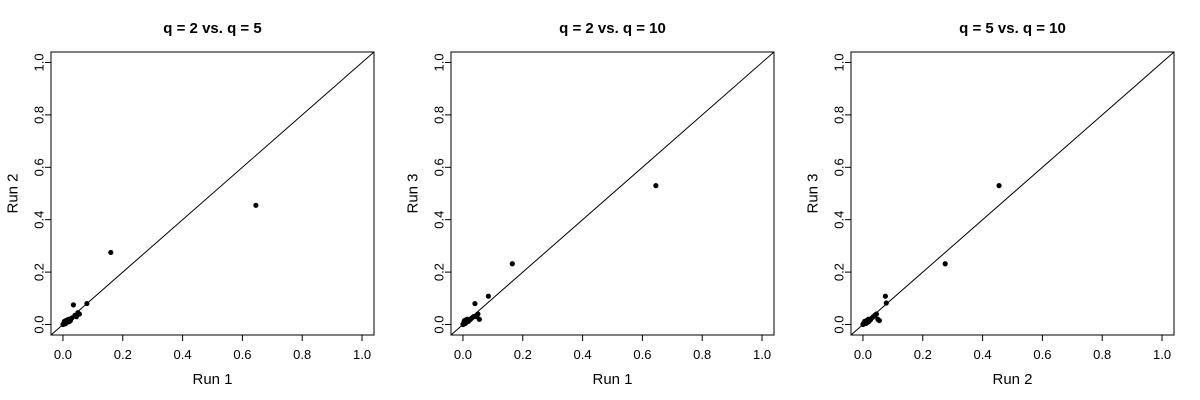  Describe the element at coordinates (13, 193) in the screenshot. I see `y-axis-label: Run 2` at that location.